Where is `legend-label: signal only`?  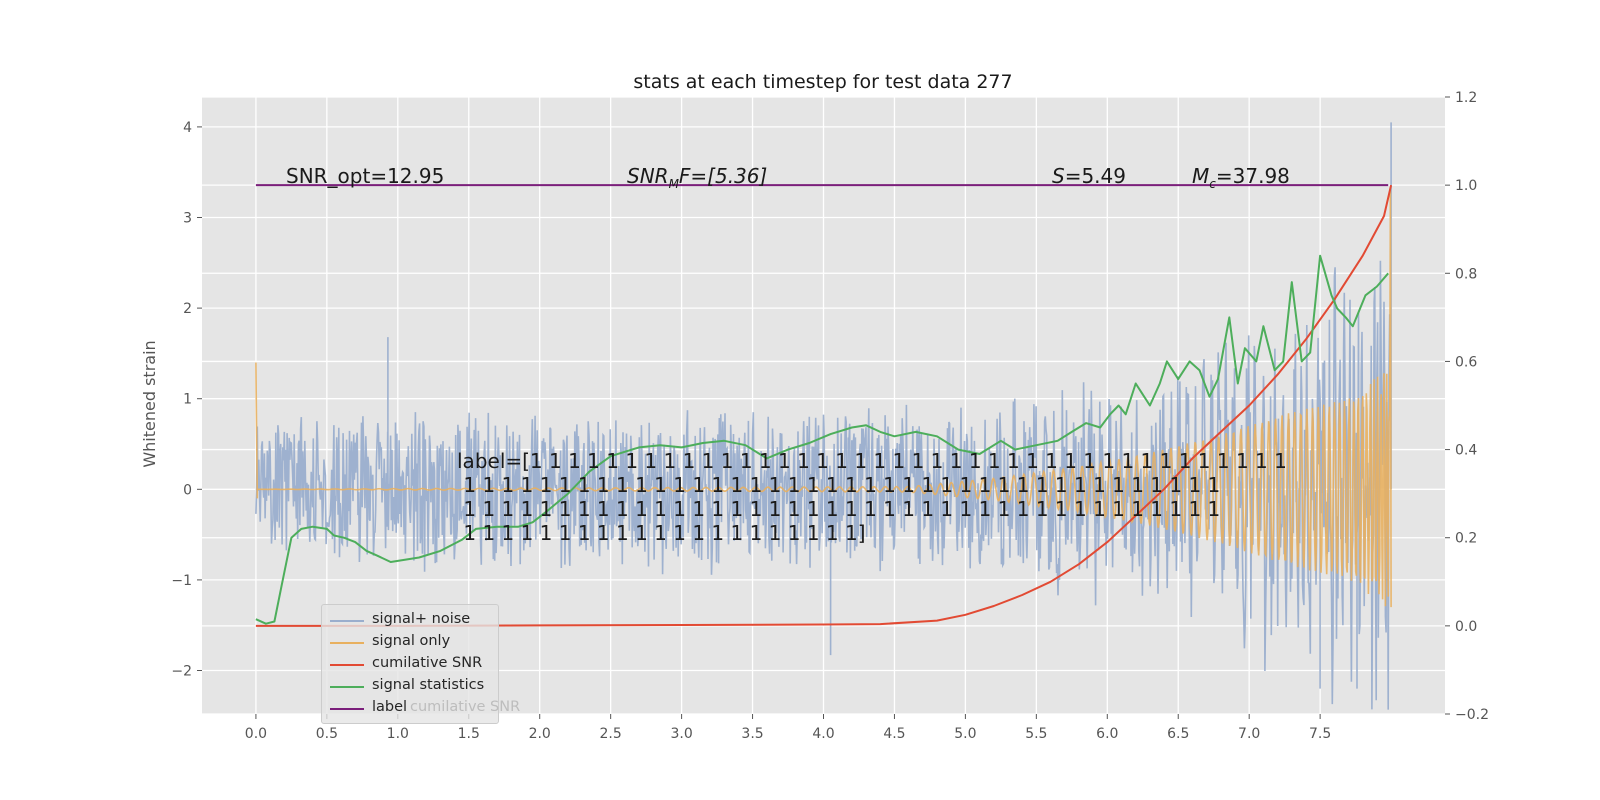 legend-label: signal only is located at coordinates (411, 641).